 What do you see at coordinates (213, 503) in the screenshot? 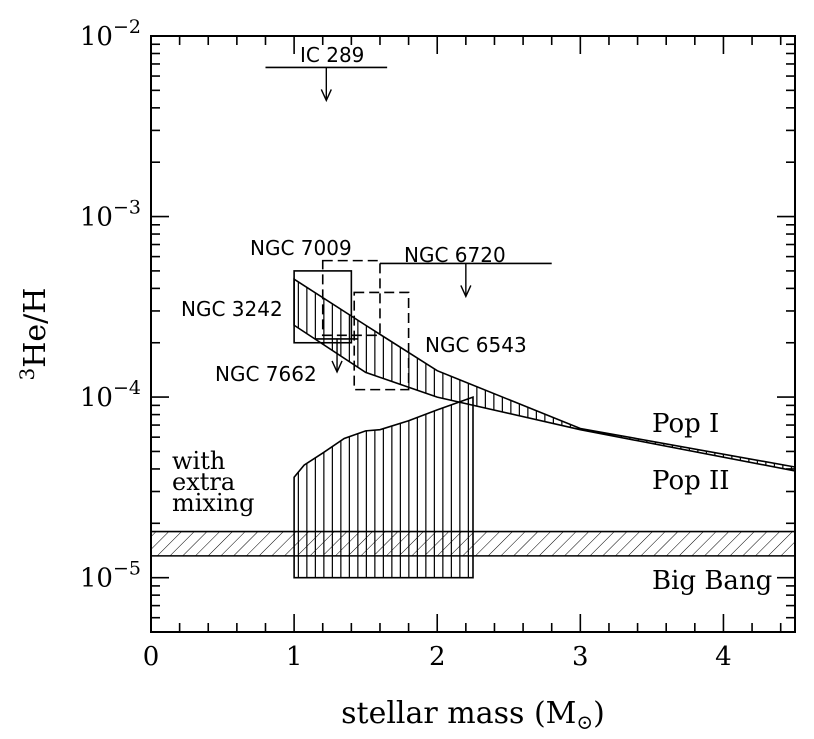
I see `annotation-mixing: mixing` at bounding box center [213, 503].